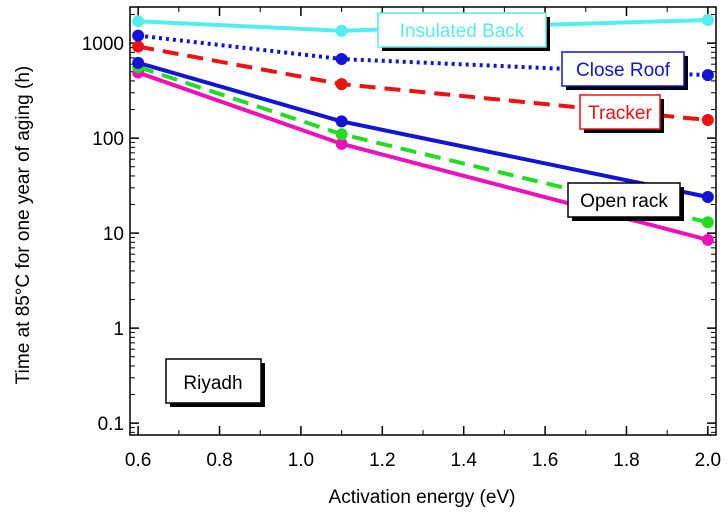 The height and width of the screenshot is (518, 728). Describe the element at coordinates (103, 44) in the screenshot. I see `y-tick-label: 1000` at that location.